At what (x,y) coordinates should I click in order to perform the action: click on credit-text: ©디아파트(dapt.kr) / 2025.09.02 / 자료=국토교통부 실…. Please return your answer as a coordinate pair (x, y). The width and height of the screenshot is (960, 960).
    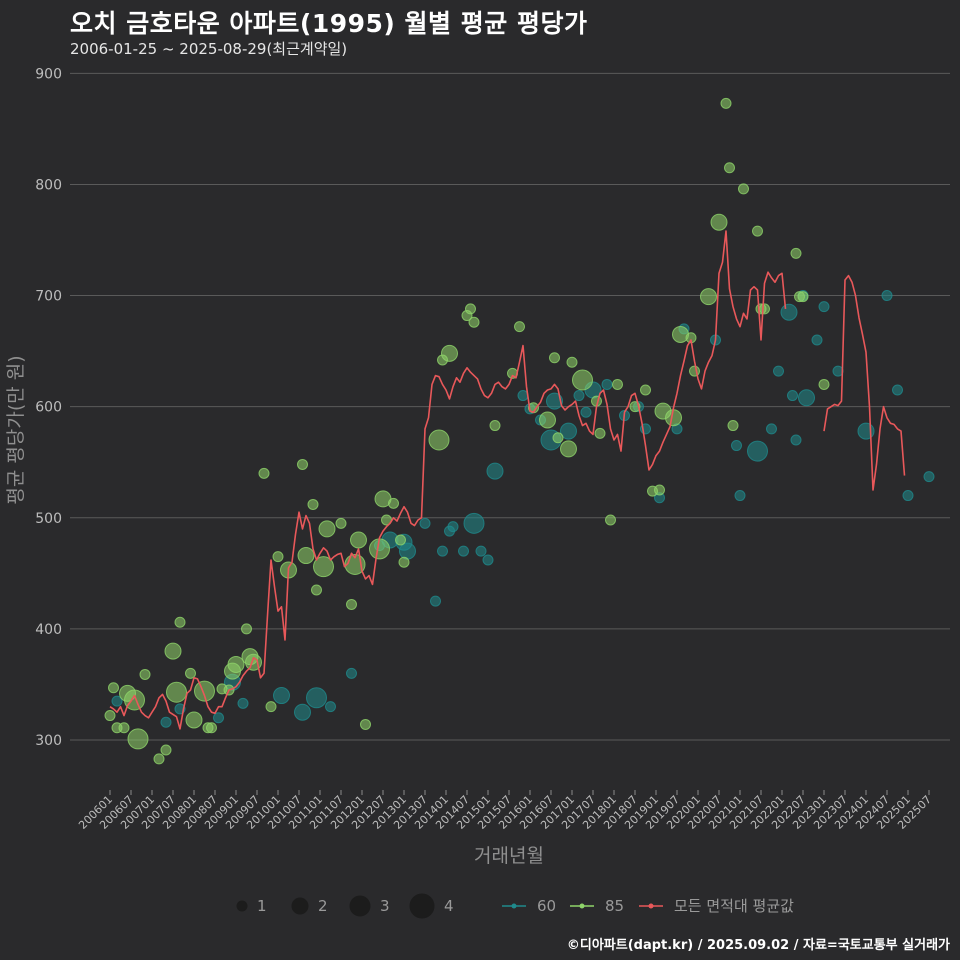
    Looking at the image, I should click on (758, 945).